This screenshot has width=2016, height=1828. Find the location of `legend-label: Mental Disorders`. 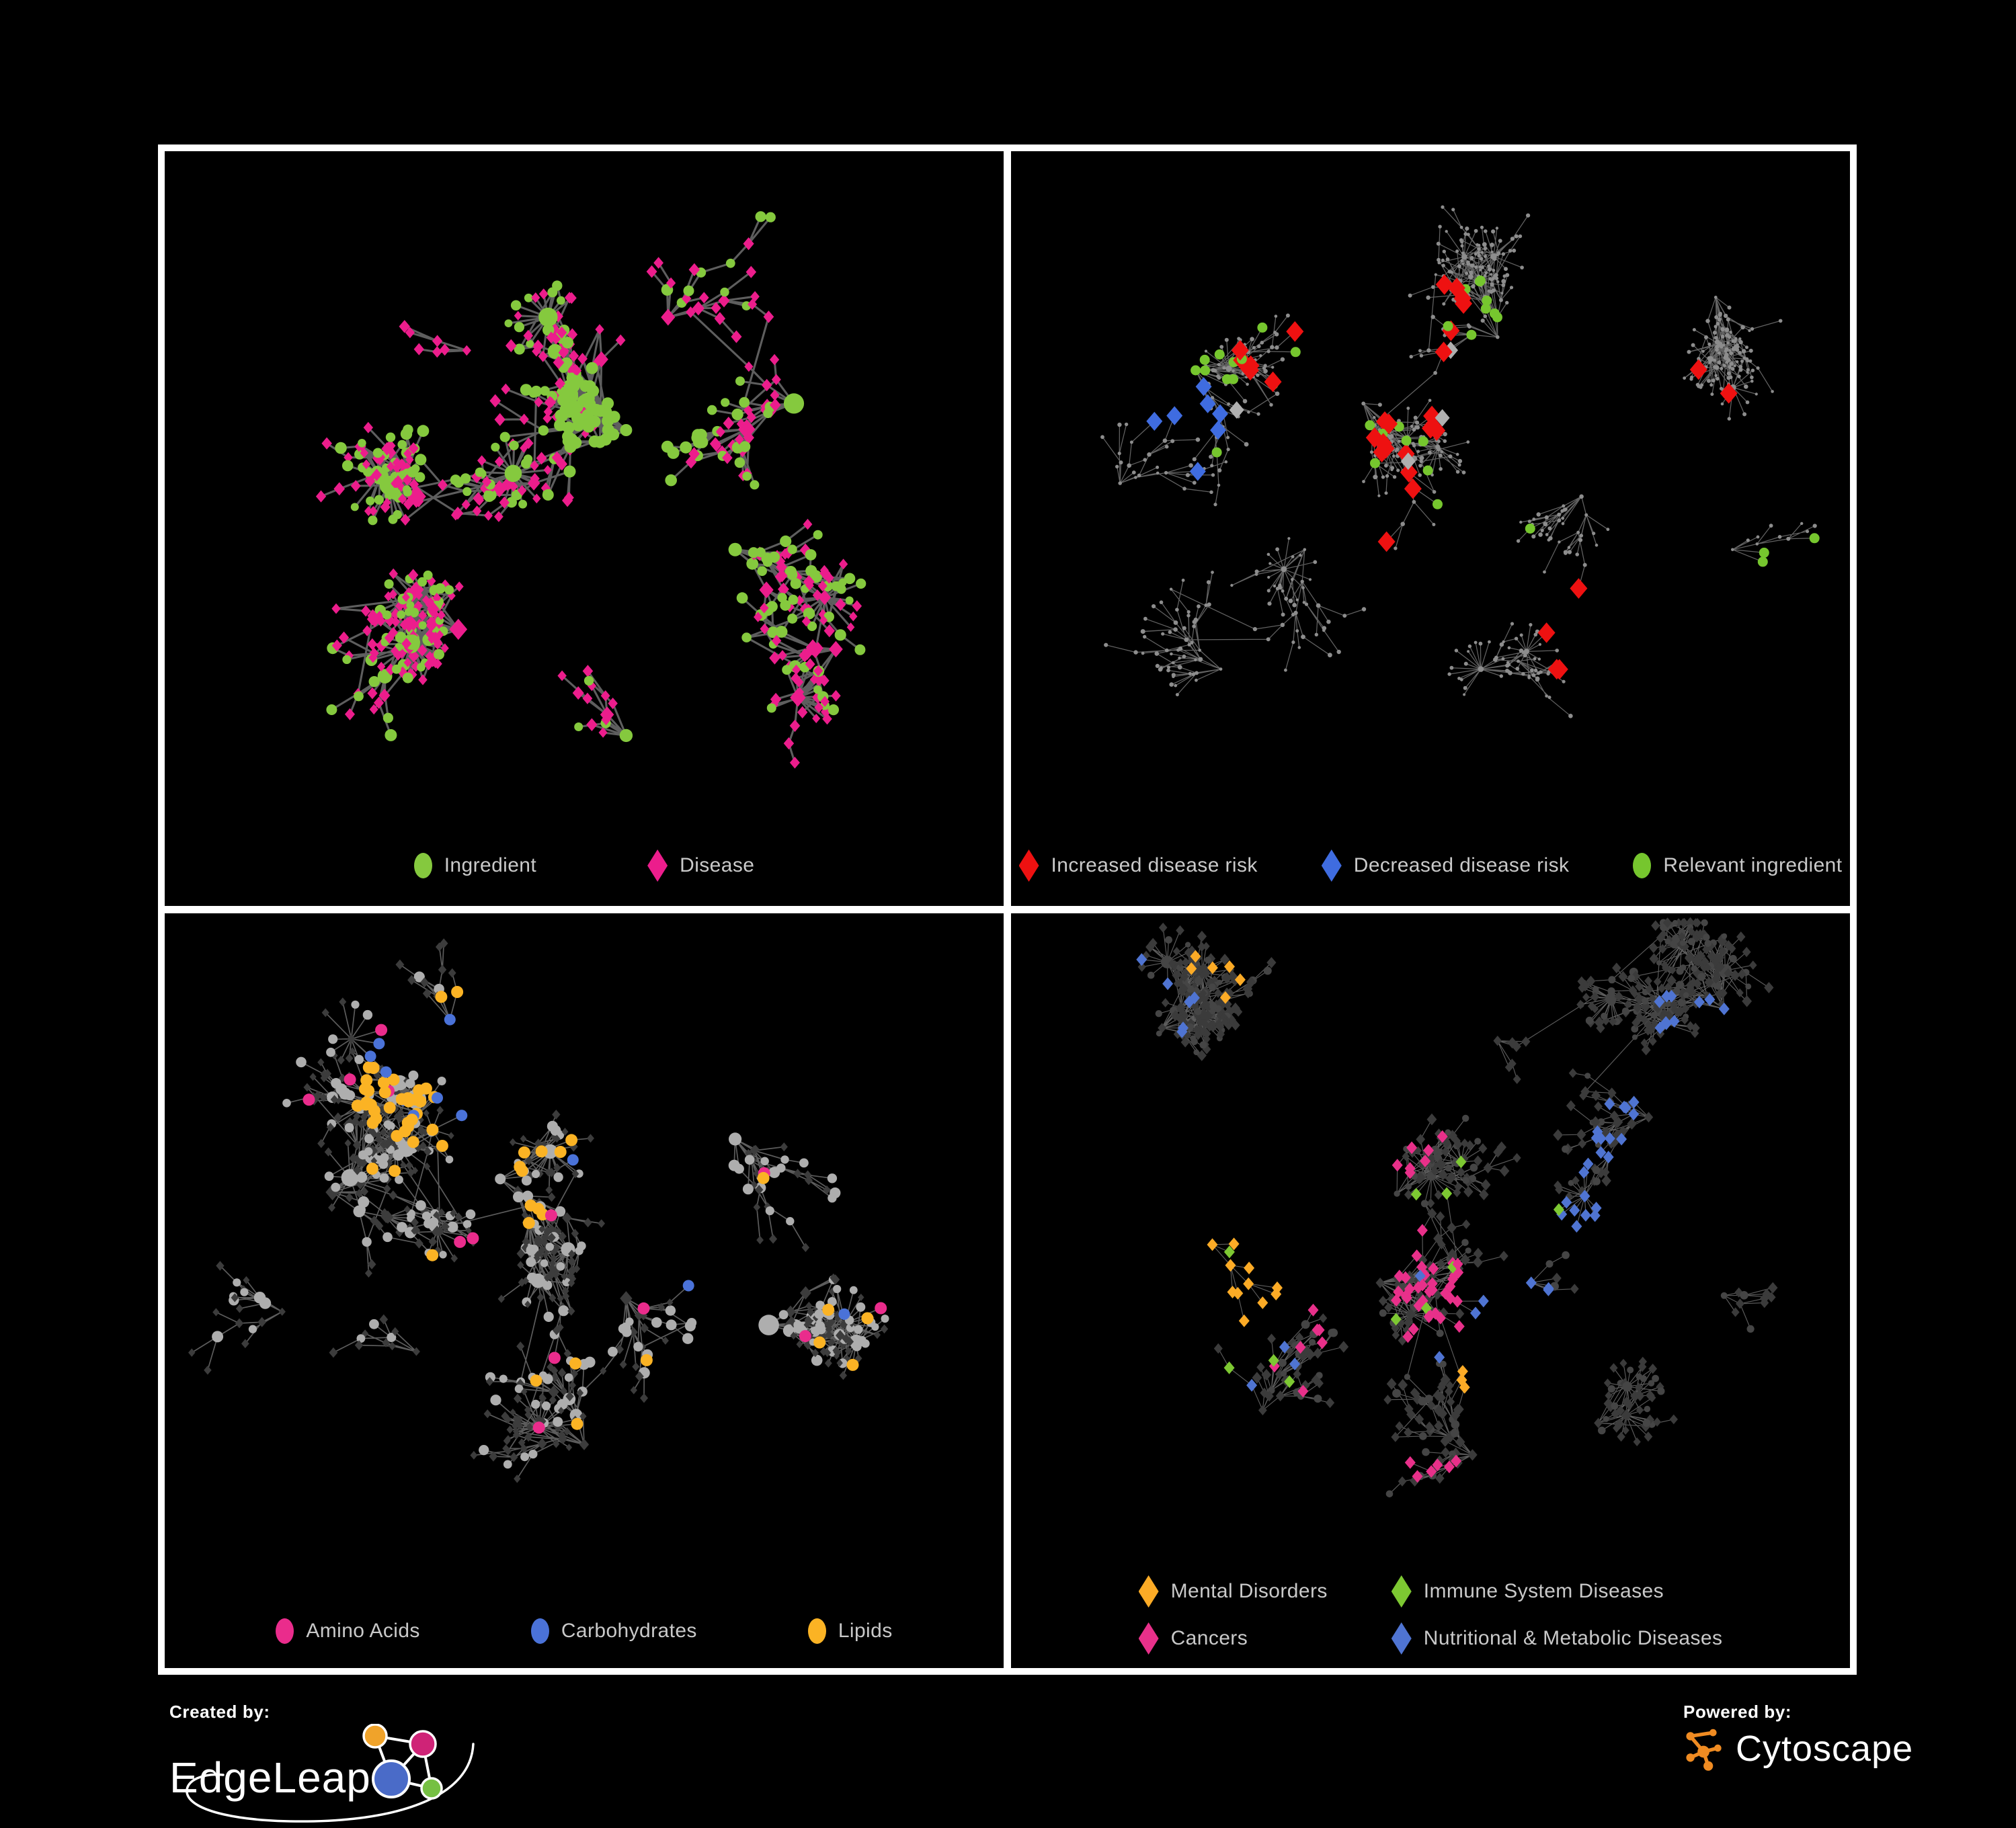

legend-label: Mental Disorders is located at coordinates (1249, 1591).